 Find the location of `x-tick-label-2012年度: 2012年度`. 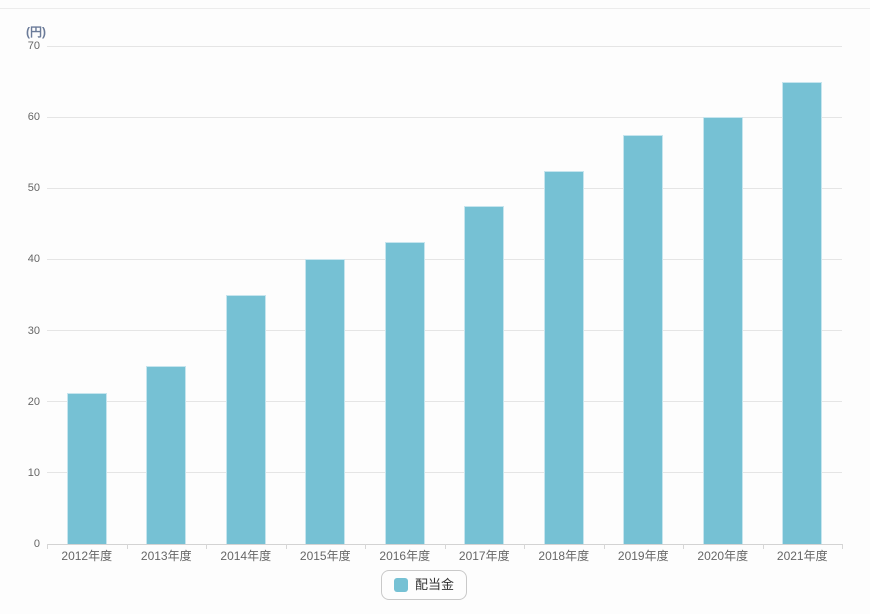

x-tick-label-2012年度: 2012年度 is located at coordinates (87, 556).